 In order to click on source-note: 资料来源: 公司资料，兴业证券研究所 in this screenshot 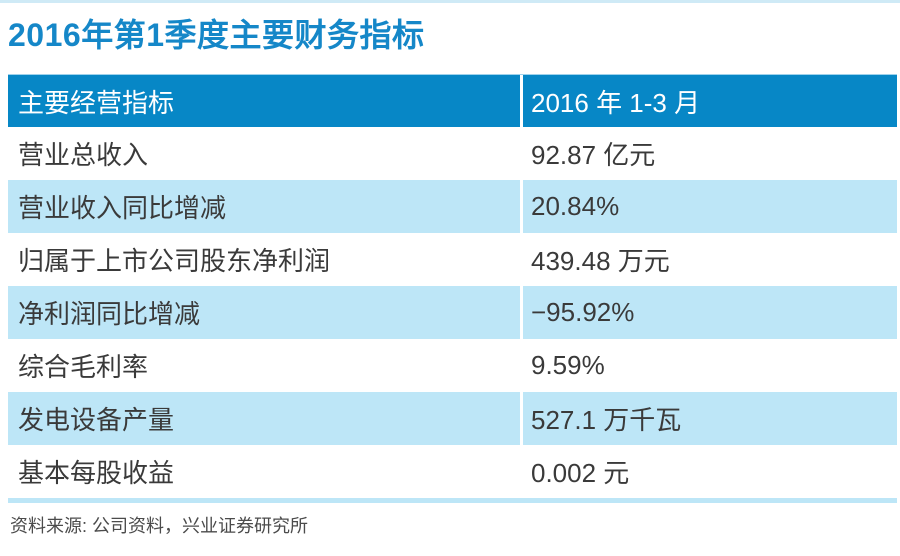, I will do `click(159, 526)`.